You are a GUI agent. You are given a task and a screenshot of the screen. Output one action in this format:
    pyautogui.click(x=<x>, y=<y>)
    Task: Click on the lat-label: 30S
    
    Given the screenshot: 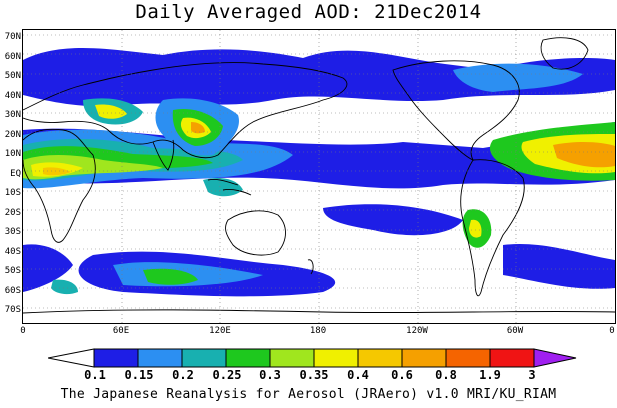 What is the action you would take?
    pyautogui.click(x=12, y=232)
    